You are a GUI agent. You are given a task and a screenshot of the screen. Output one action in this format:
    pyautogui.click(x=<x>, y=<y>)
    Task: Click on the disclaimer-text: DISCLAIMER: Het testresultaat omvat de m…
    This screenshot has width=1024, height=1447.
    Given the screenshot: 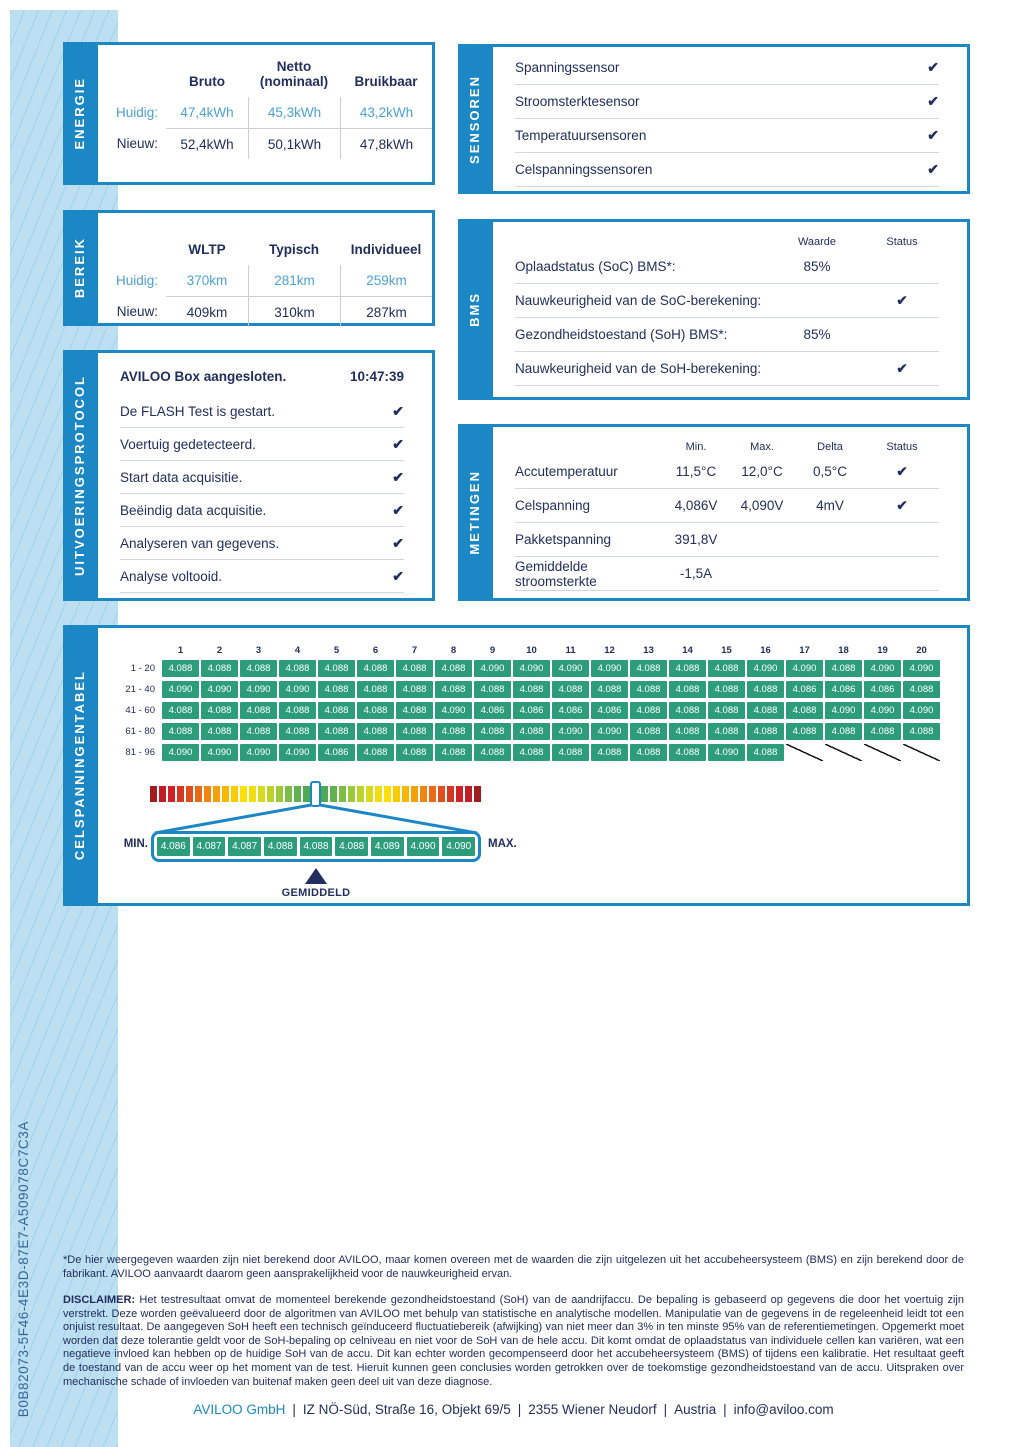 What is the action you would take?
    pyautogui.click(x=513, y=1341)
    